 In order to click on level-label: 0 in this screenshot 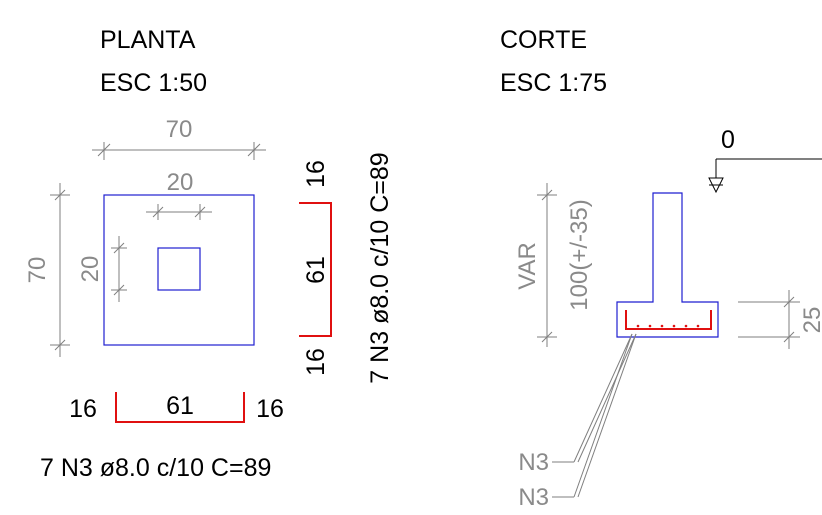, I will do `click(728, 140)`.